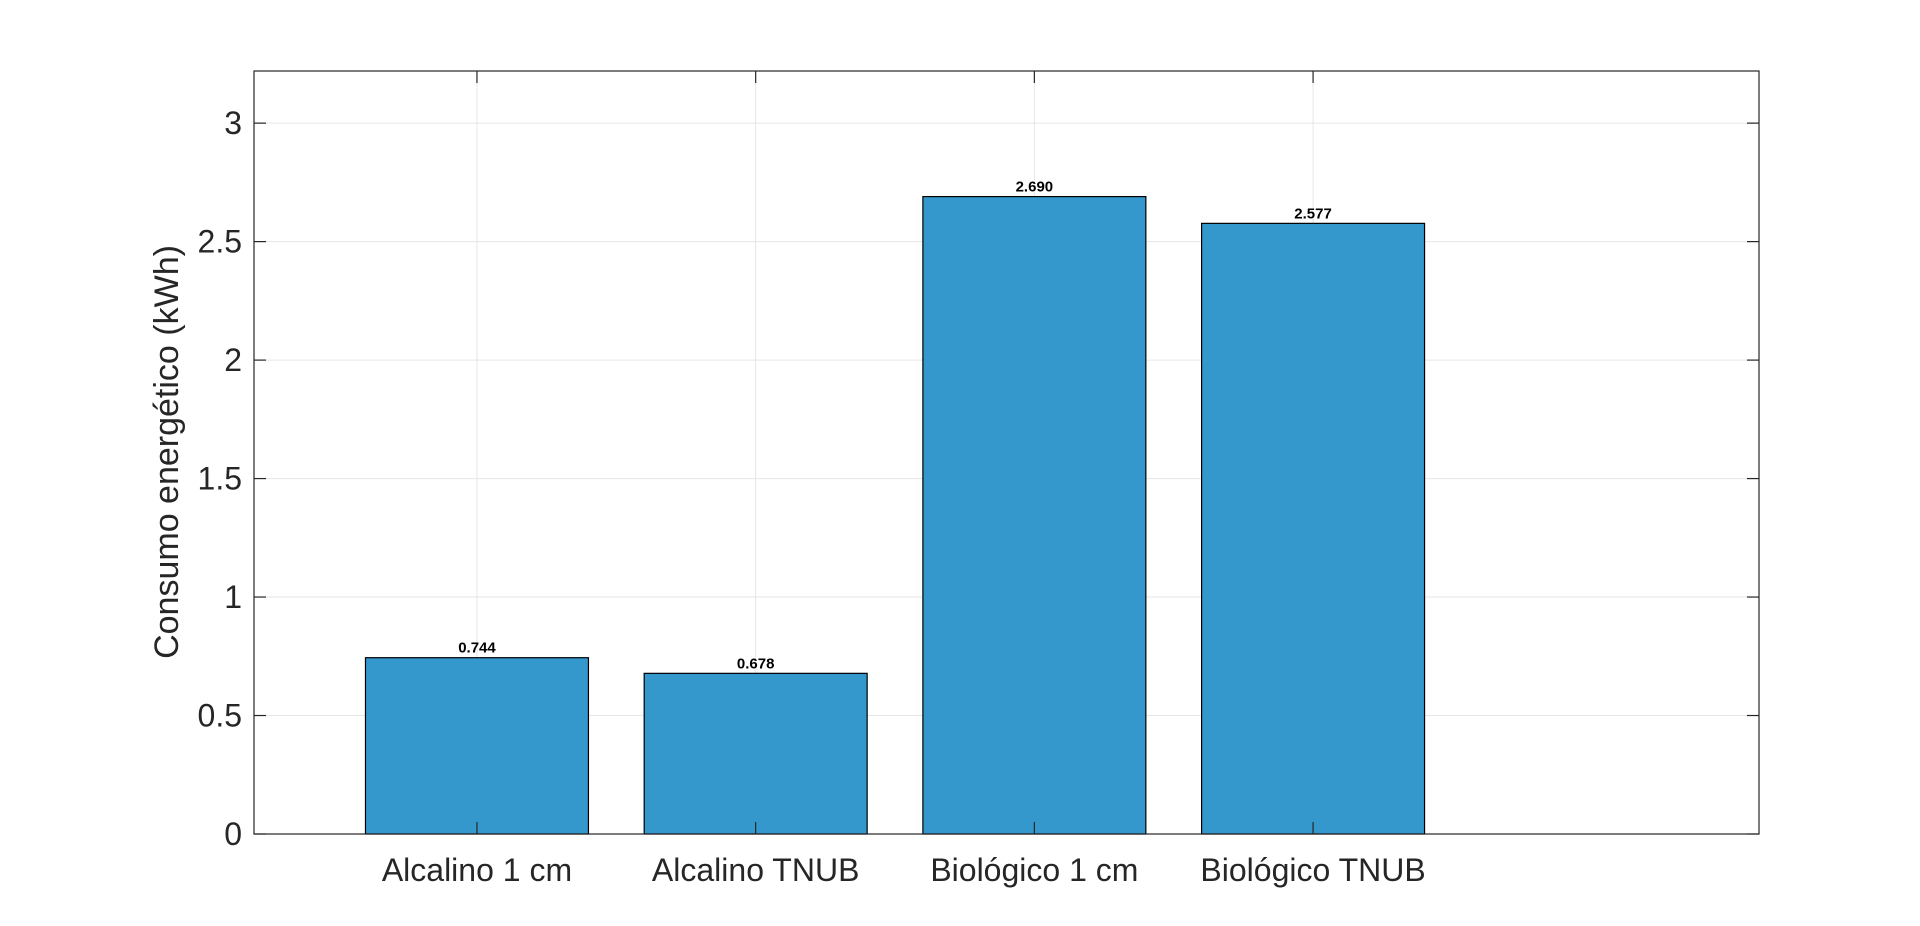 This screenshot has height=926, width=1920. I want to click on y-tick-label: 2, so click(233, 360).